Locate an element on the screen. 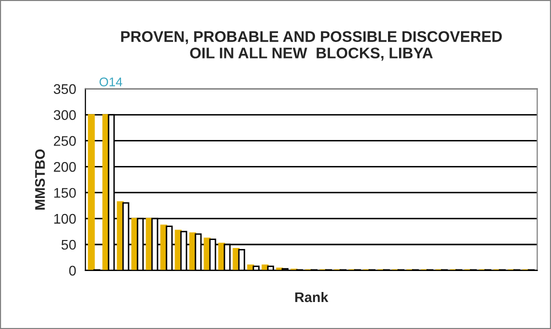 The image size is (551, 329). y-tick-label: 150 is located at coordinates (65, 193).